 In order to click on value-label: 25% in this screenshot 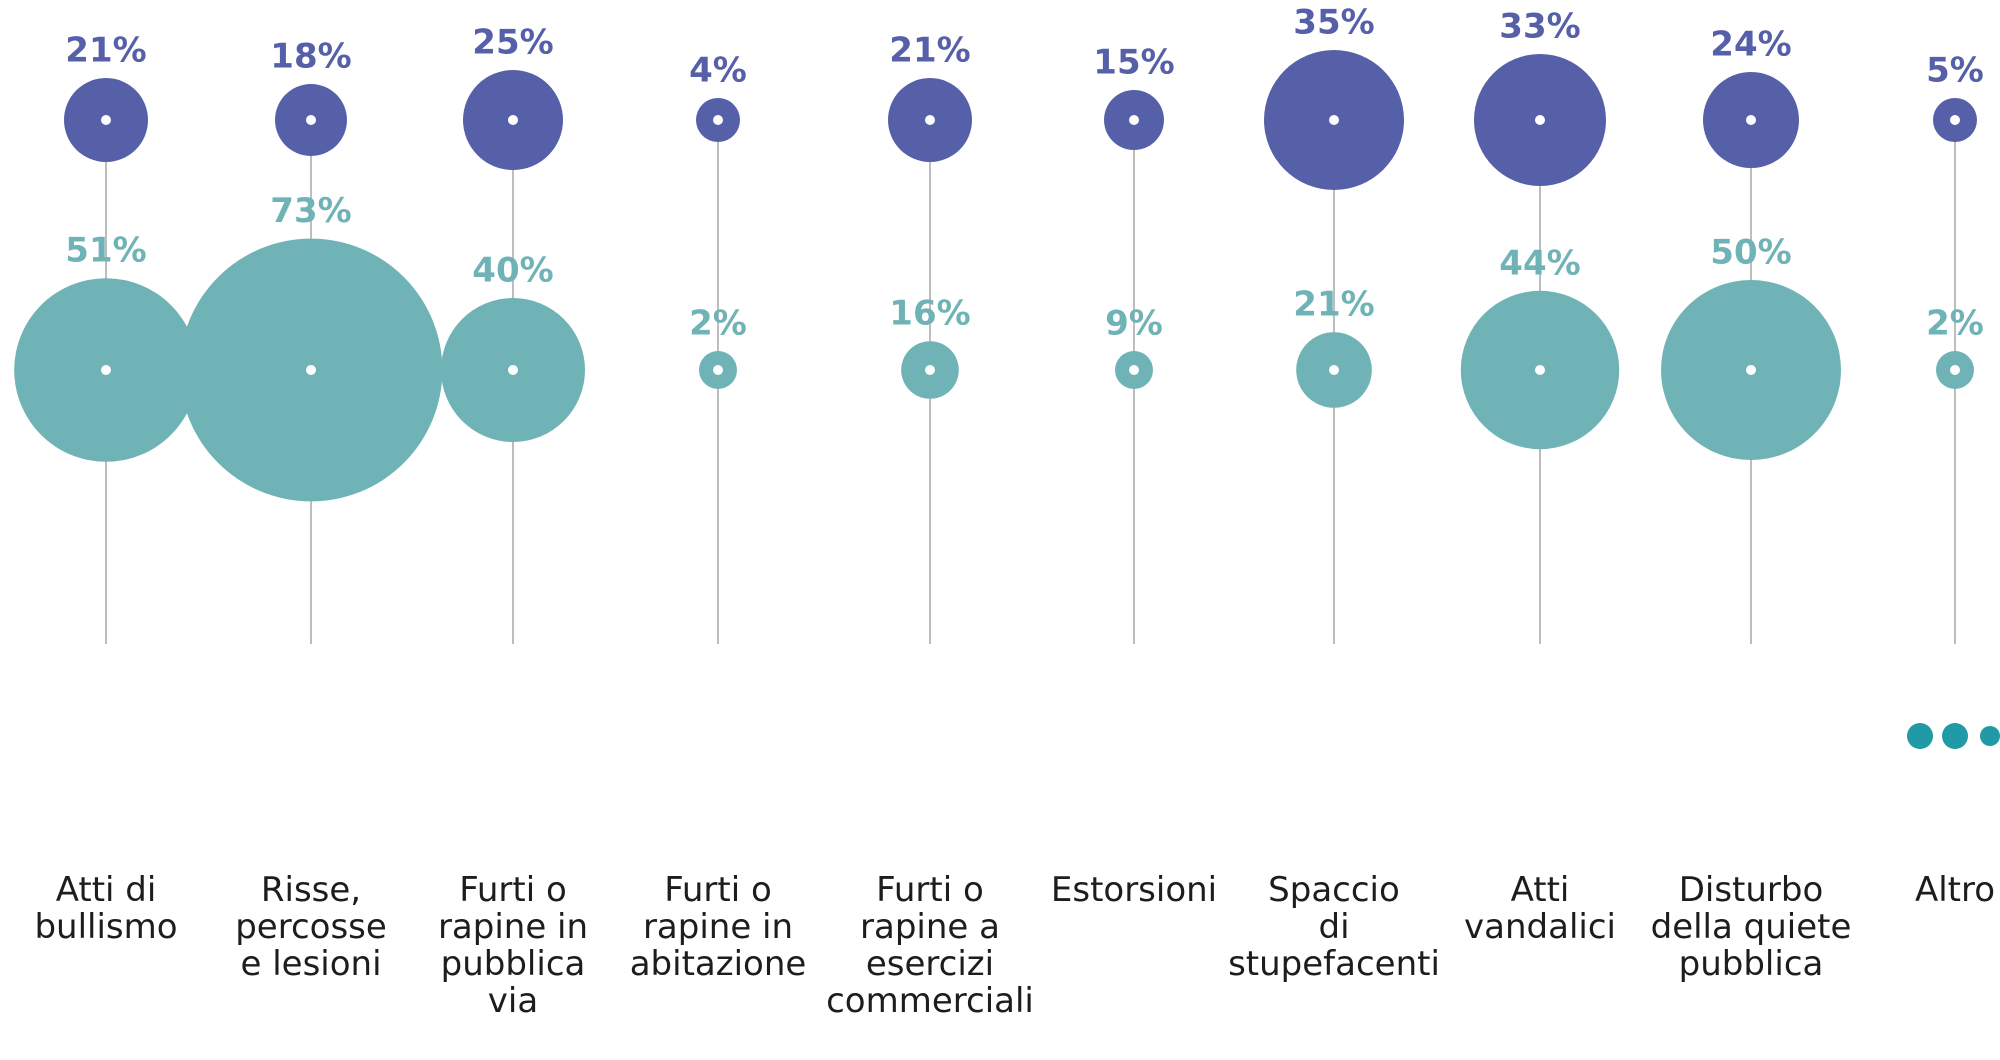, I will do `click(512, 43)`.